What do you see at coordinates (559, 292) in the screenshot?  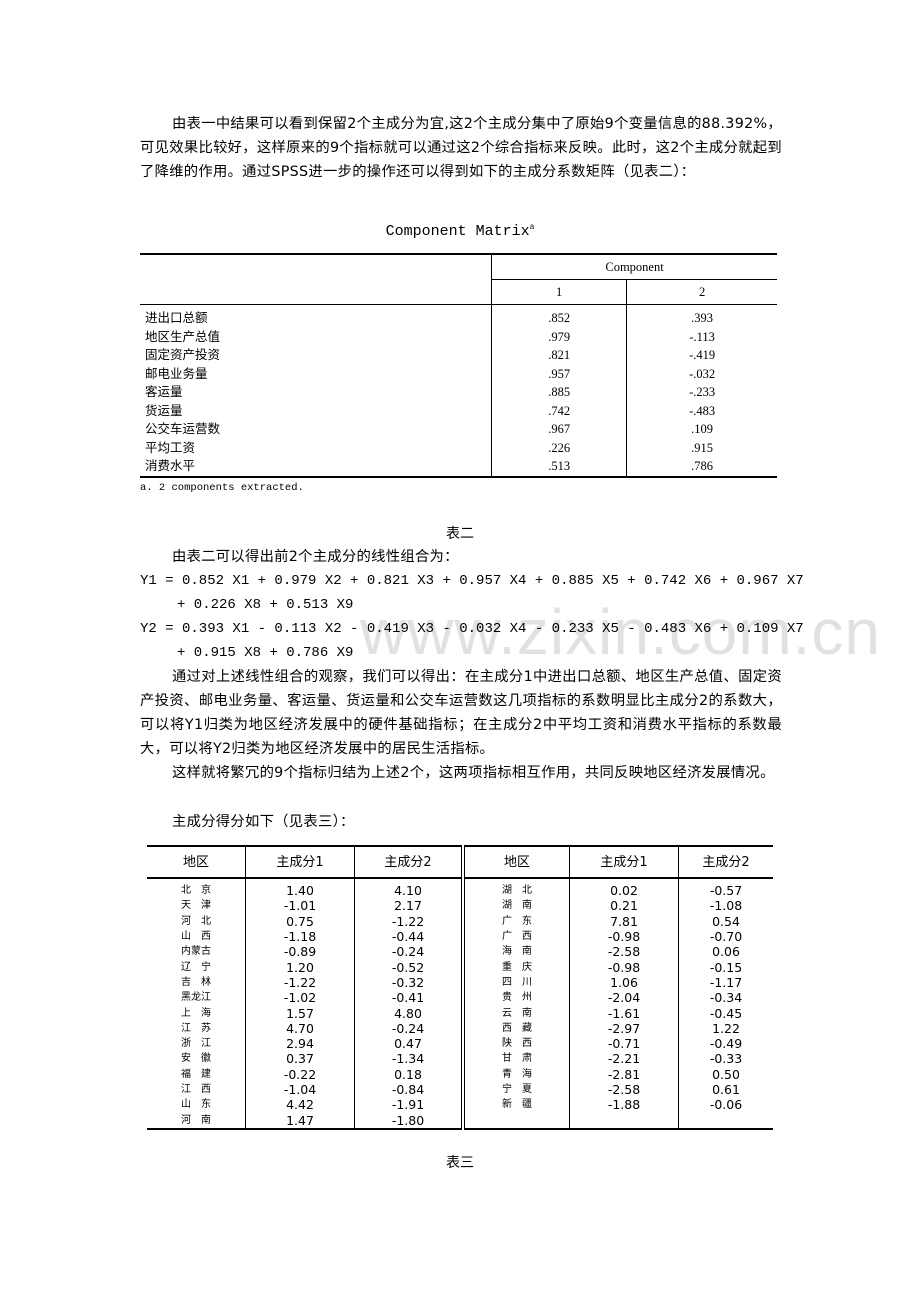 I see `table1-col-header: 1` at bounding box center [559, 292].